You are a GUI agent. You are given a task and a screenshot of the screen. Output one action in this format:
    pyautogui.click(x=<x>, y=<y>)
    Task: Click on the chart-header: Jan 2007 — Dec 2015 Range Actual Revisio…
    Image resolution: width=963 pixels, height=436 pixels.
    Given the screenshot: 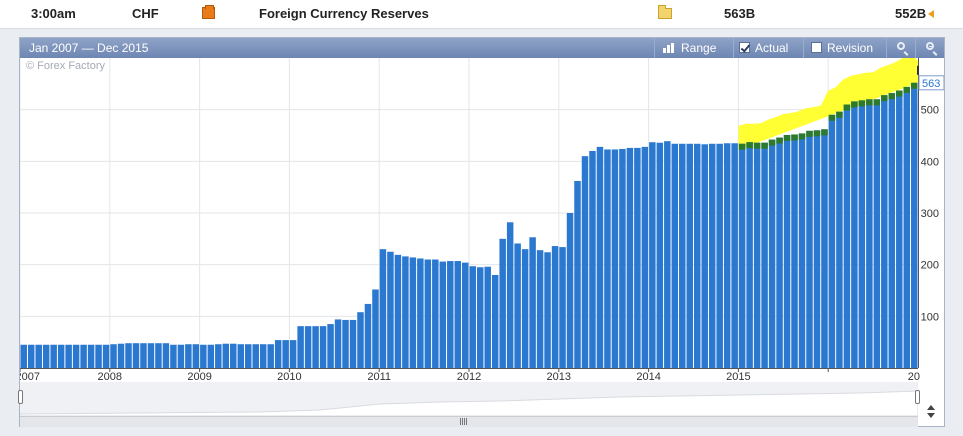 What is the action you would take?
    pyautogui.click(x=482, y=48)
    